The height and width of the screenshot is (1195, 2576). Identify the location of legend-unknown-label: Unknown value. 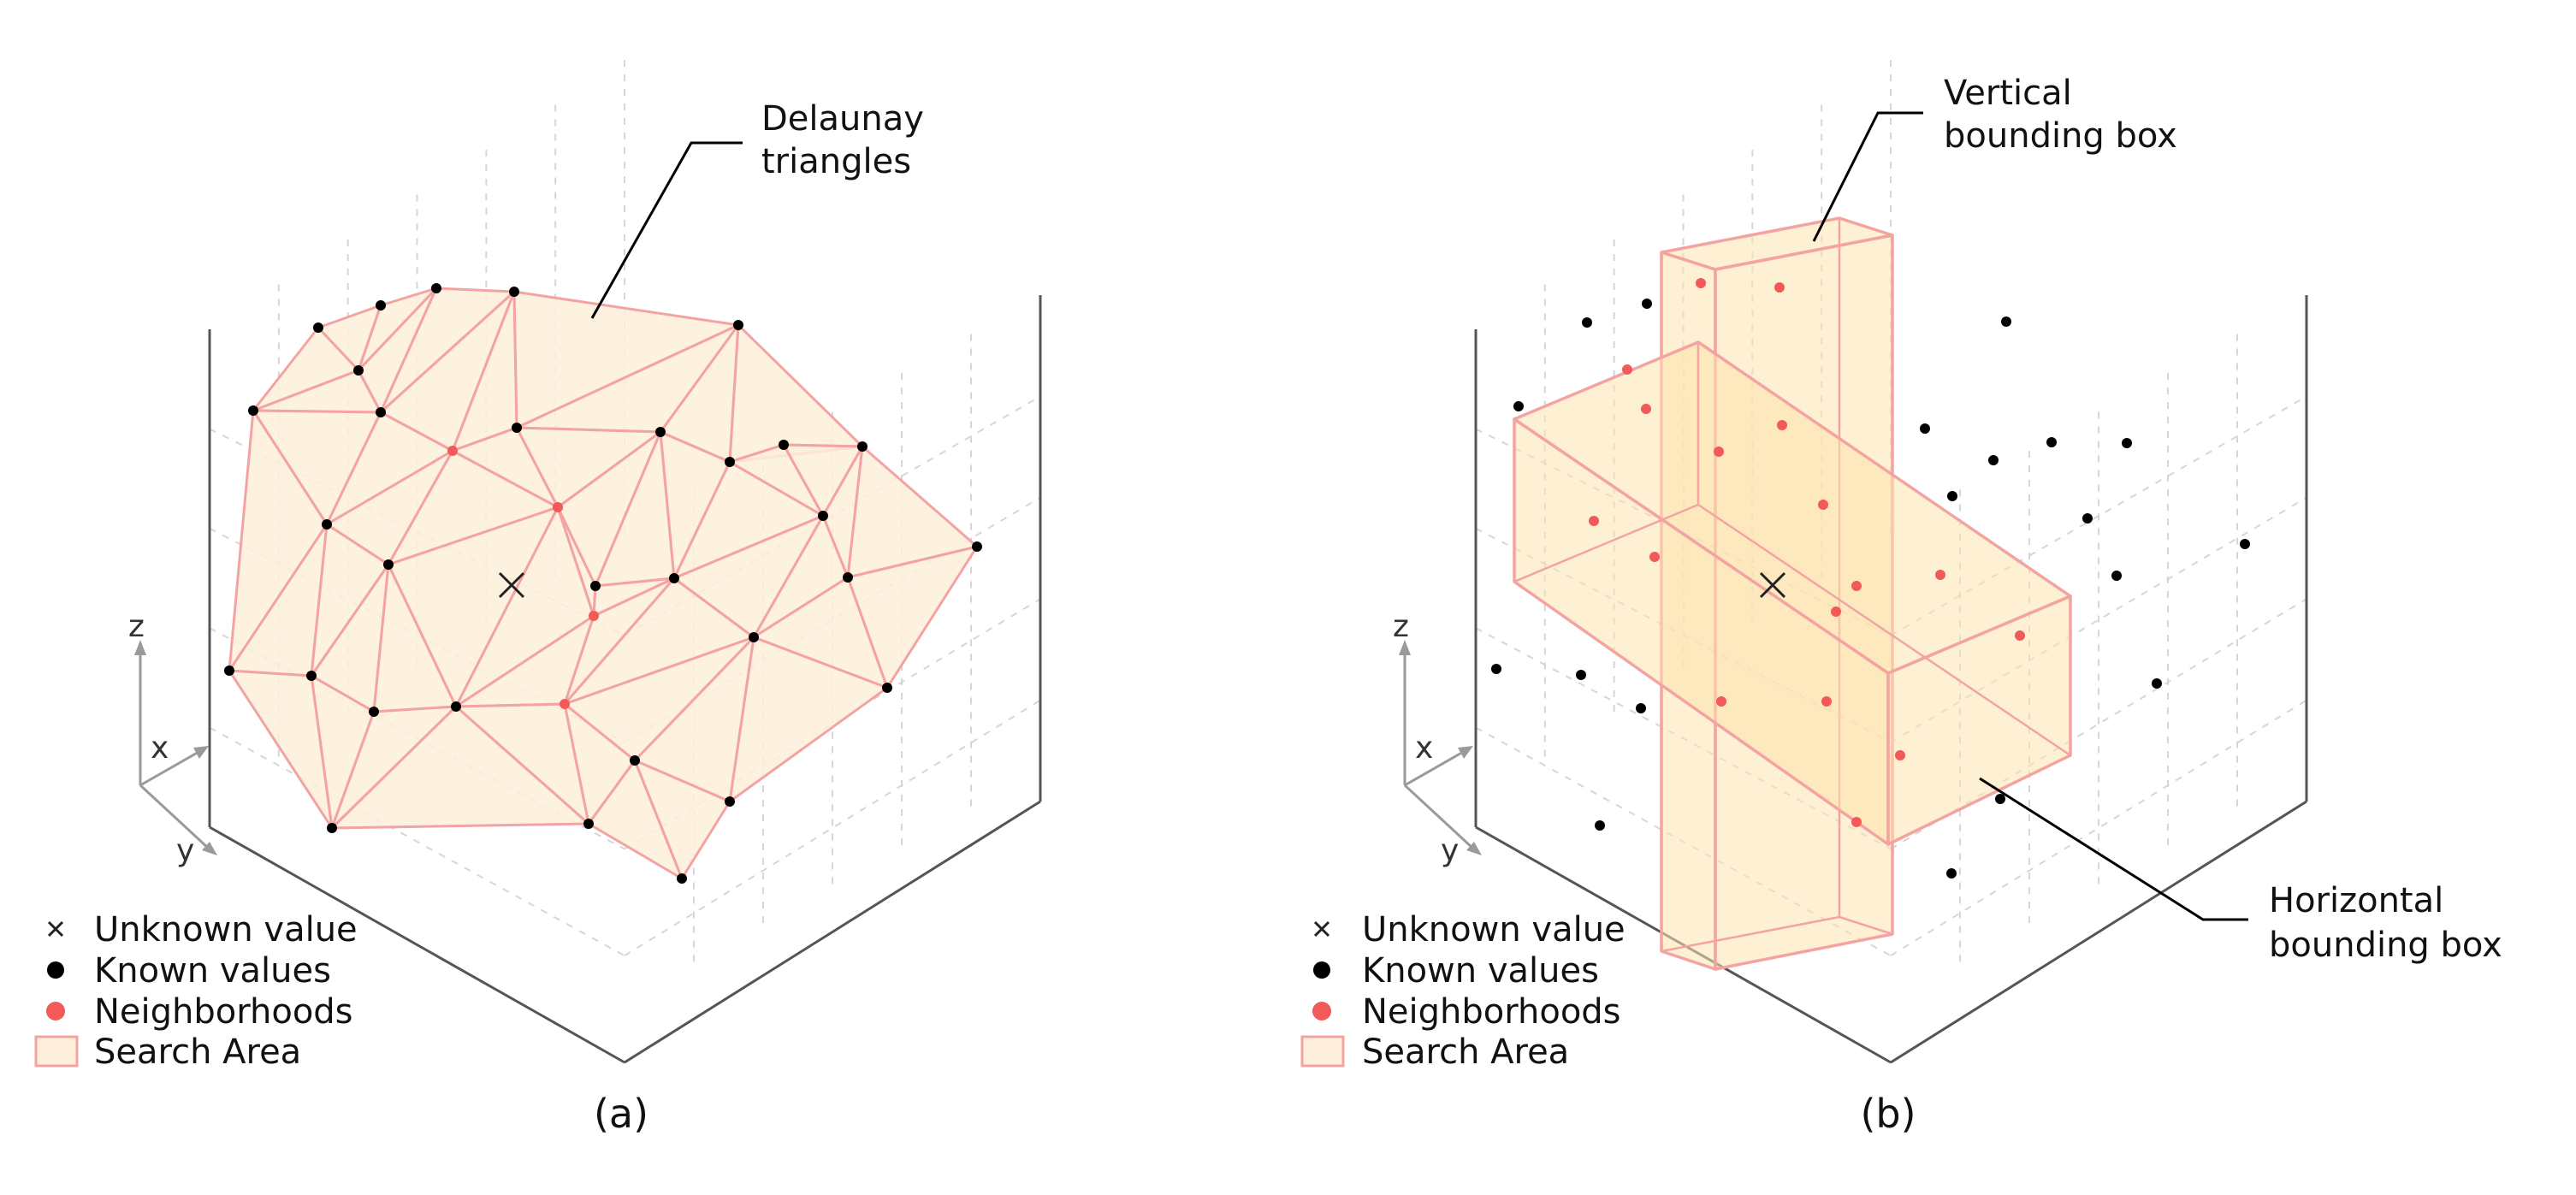
(1494, 929).